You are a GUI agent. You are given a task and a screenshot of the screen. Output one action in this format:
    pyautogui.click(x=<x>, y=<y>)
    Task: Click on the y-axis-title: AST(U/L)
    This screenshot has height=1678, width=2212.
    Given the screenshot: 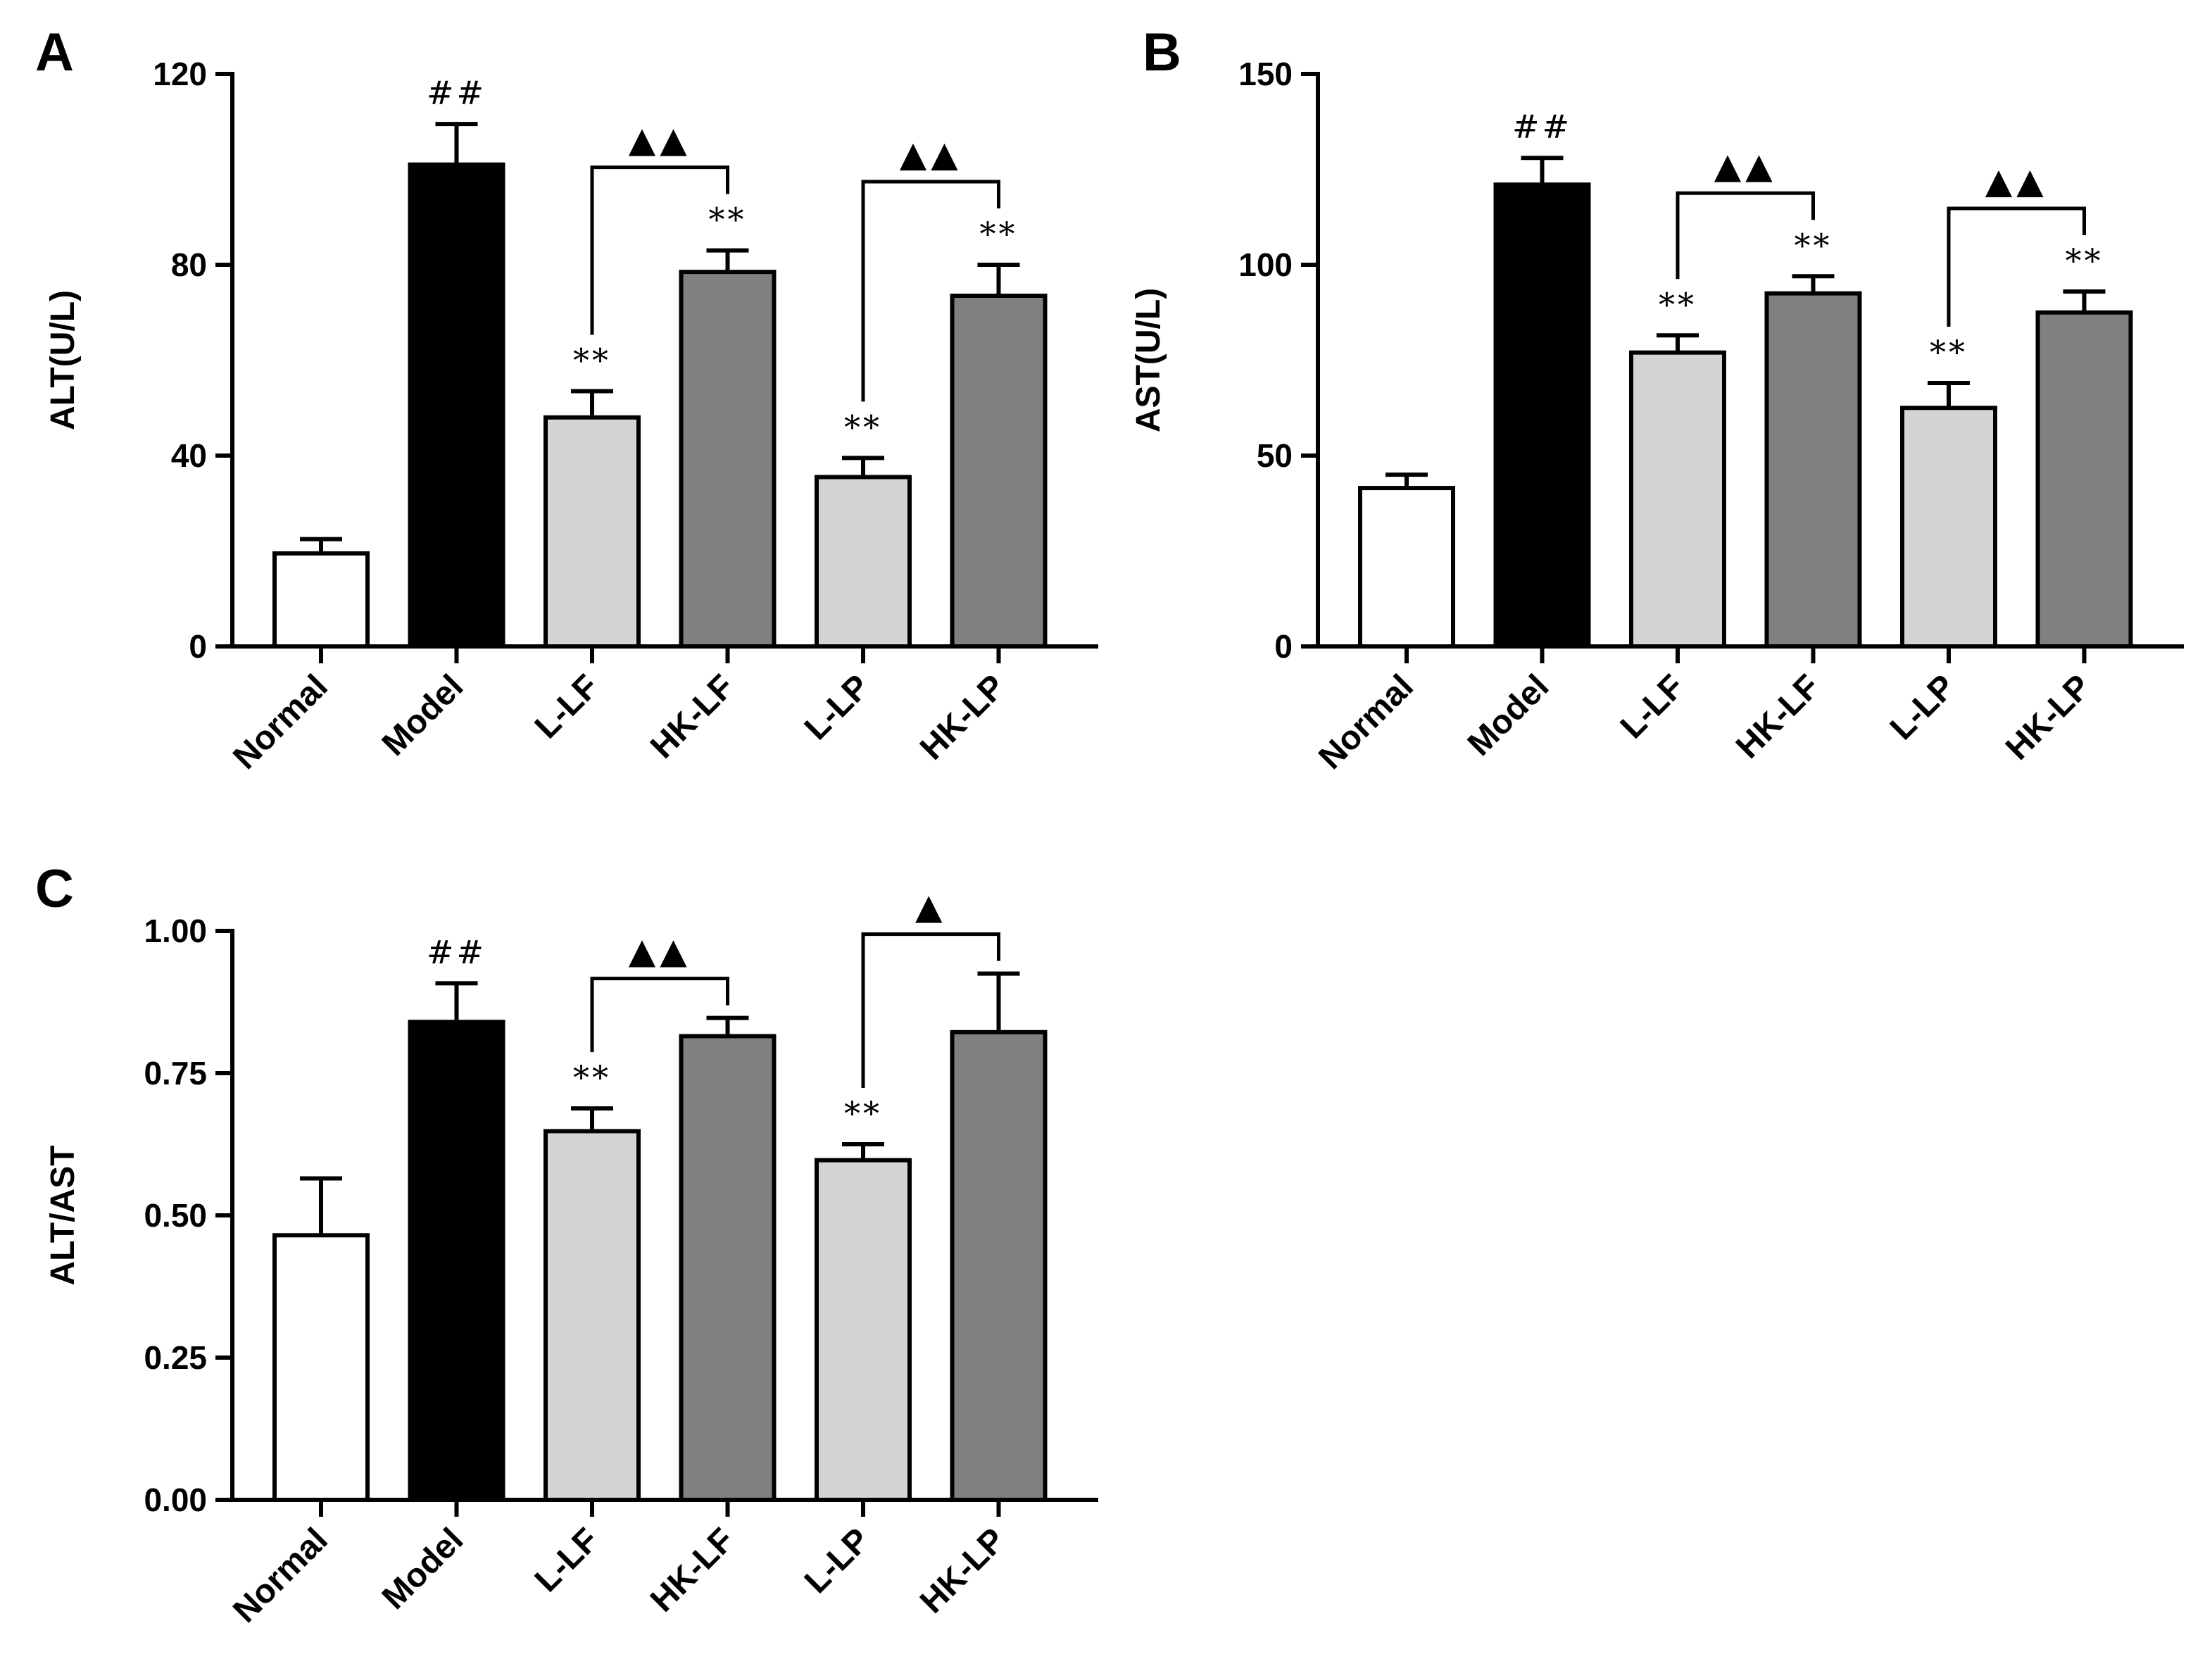 What is the action you would take?
    pyautogui.click(x=1148, y=360)
    